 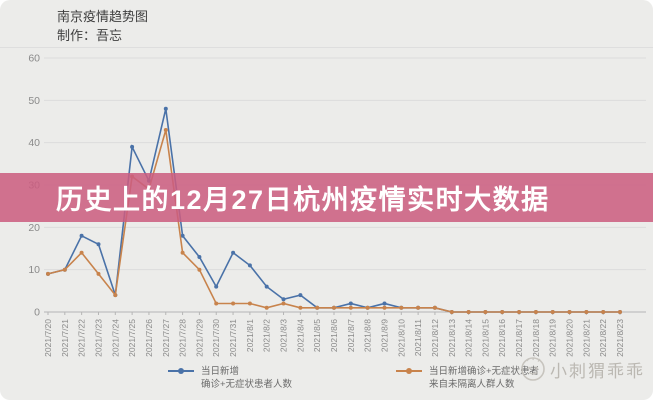 I want to click on y-axis-tick-label: 0, so click(x=37, y=313).